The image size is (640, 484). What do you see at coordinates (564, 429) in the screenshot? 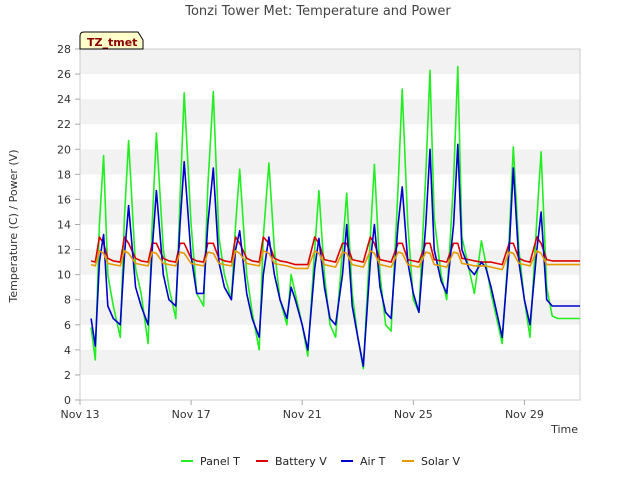
I see `x-axis-label: Time` at bounding box center [564, 429].